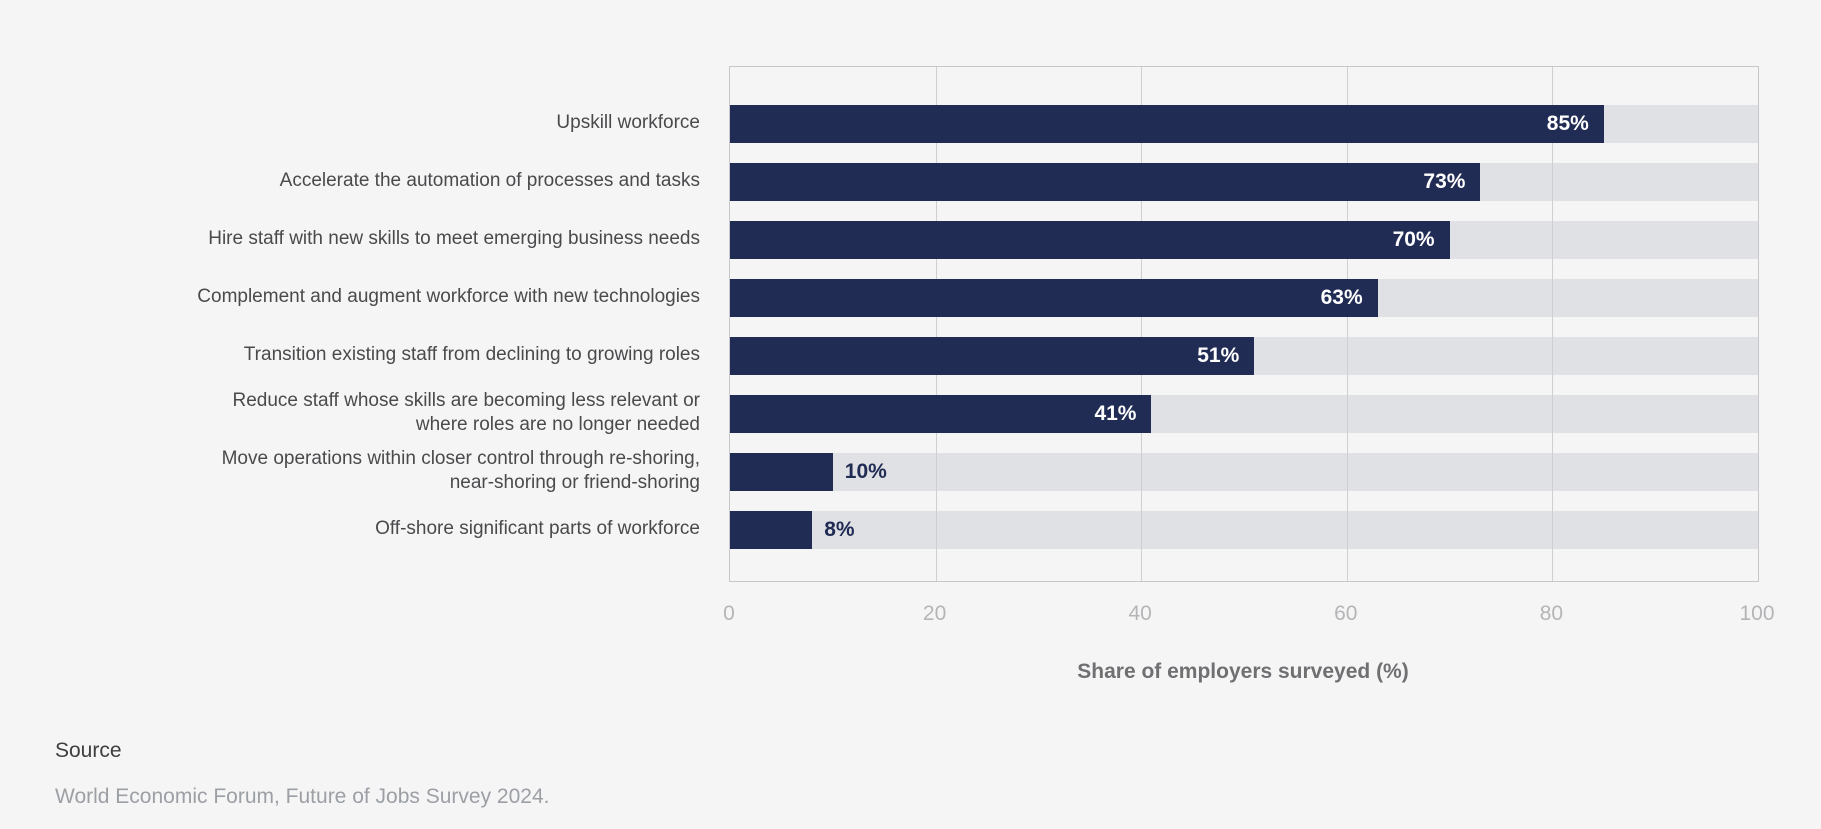 This screenshot has width=1821, height=829. I want to click on bar-value-label: 10%, so click(865, 471).